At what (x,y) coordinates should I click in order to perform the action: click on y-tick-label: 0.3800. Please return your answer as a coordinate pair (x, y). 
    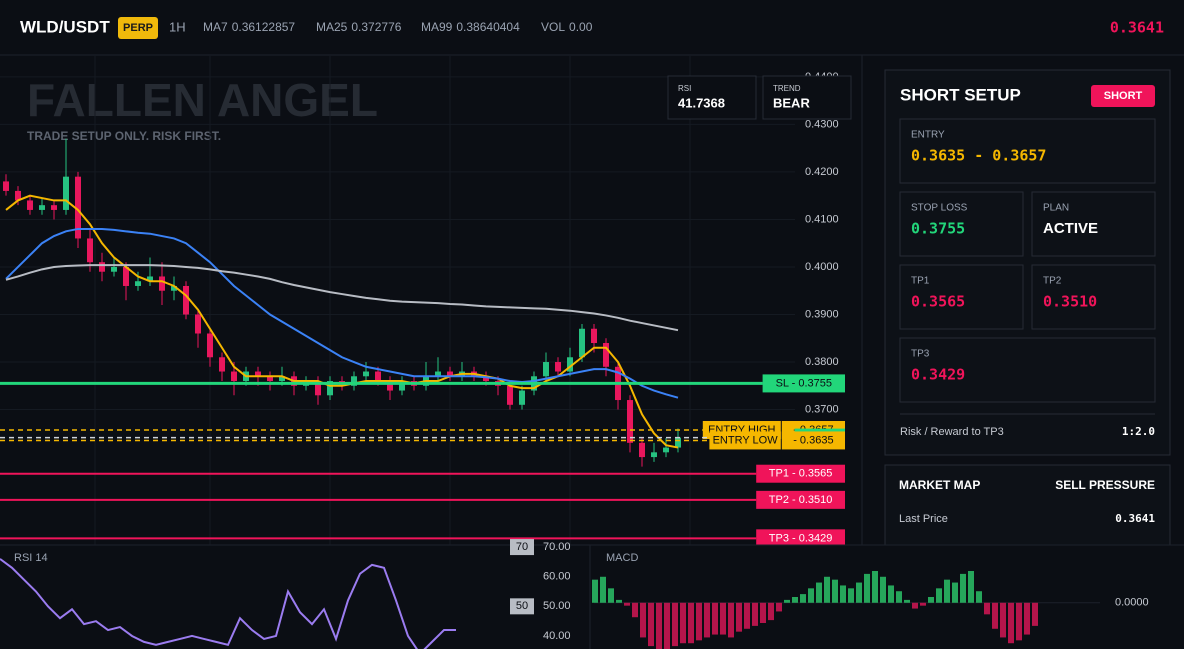
    Looking at the image, I should click on (822, 362).